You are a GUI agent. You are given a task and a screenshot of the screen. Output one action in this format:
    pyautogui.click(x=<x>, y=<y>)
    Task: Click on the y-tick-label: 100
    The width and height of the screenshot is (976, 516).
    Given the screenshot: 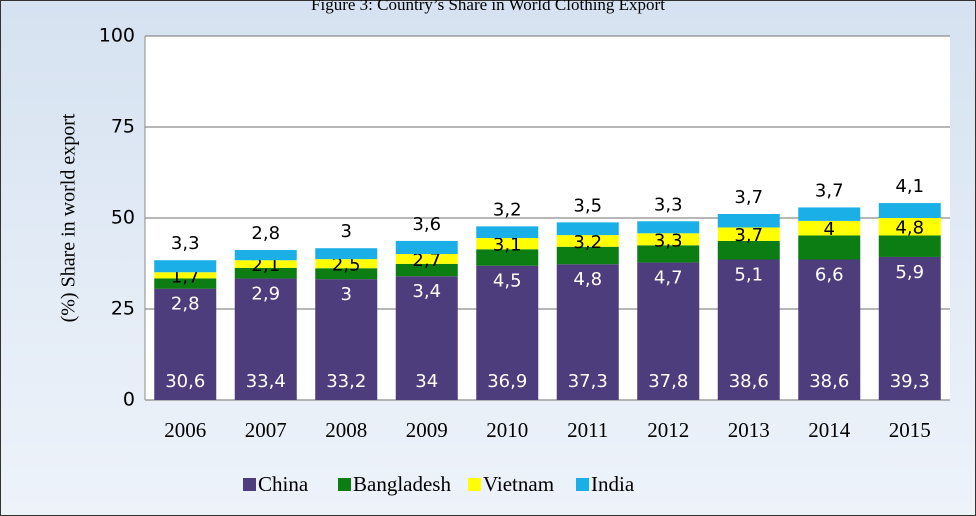 What is the action you would take?
    pyautogui.click(x=117, y=36)
    